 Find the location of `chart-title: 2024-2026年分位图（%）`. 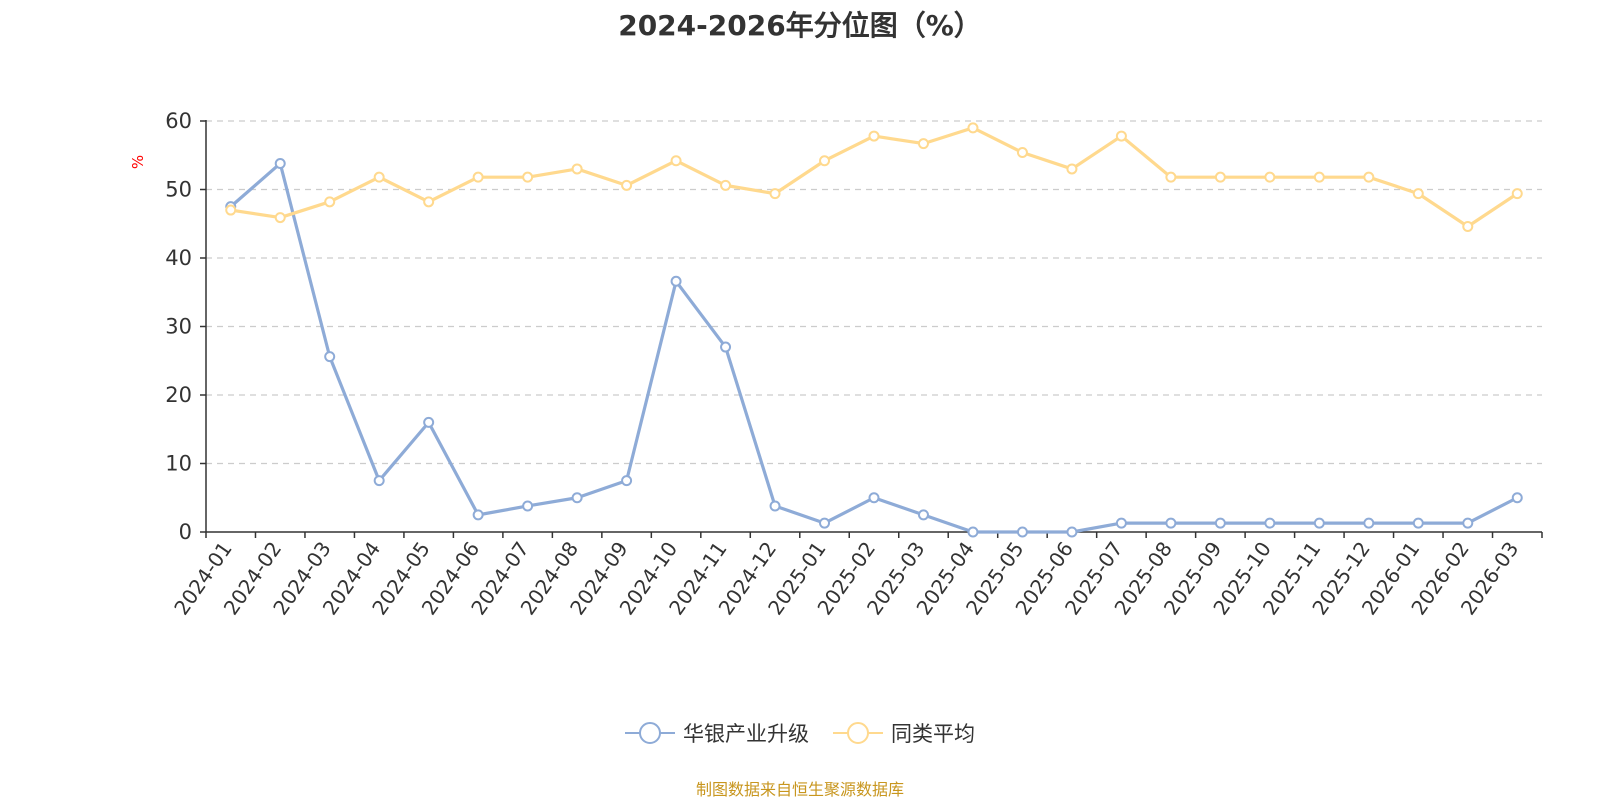

chart-title: 2024-2026年分位图（%） is located at coordinates (800, 25).